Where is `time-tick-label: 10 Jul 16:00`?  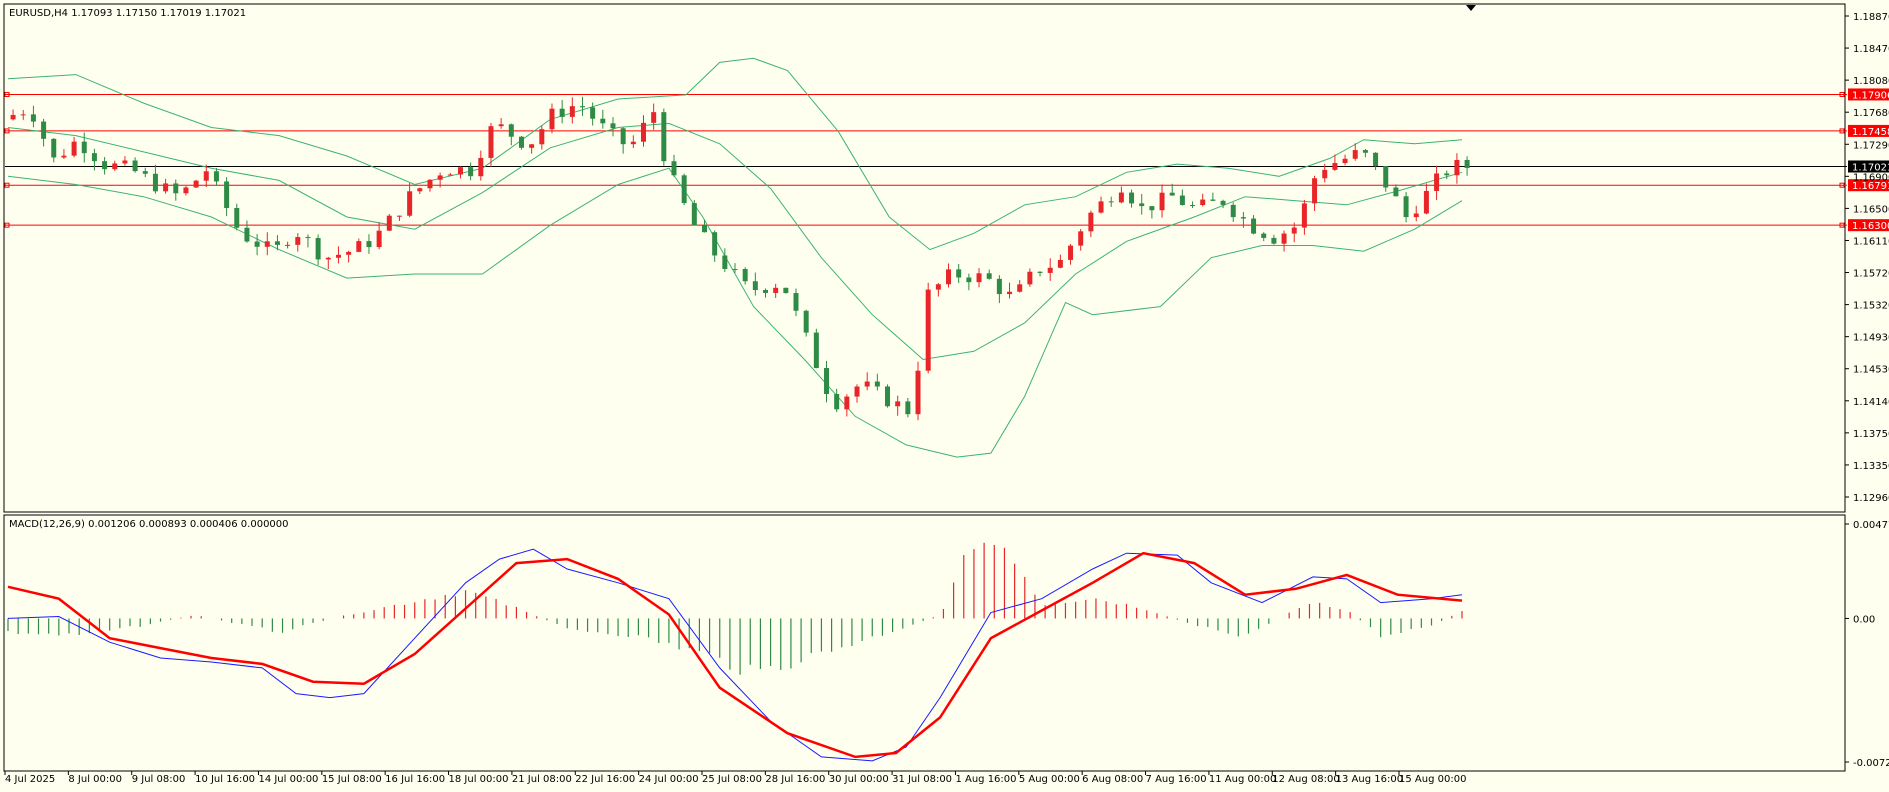 time-tick-label: 10 Jul 16:00 is located at coordinates (225, 779).